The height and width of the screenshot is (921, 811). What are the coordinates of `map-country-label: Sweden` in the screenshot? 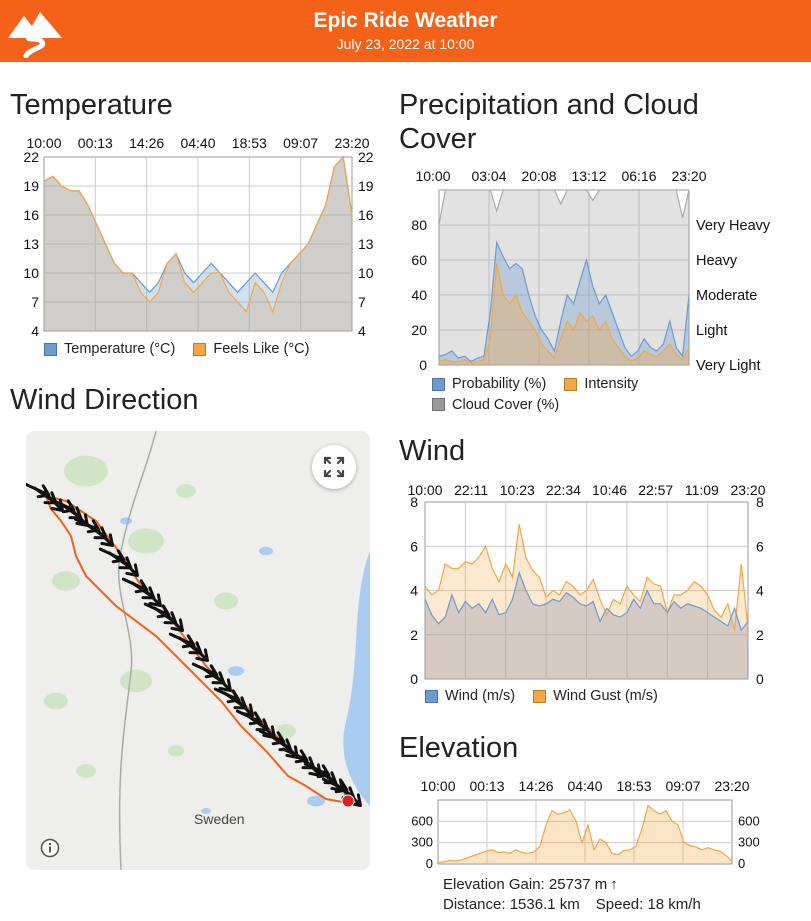 It's located at (219, 819).